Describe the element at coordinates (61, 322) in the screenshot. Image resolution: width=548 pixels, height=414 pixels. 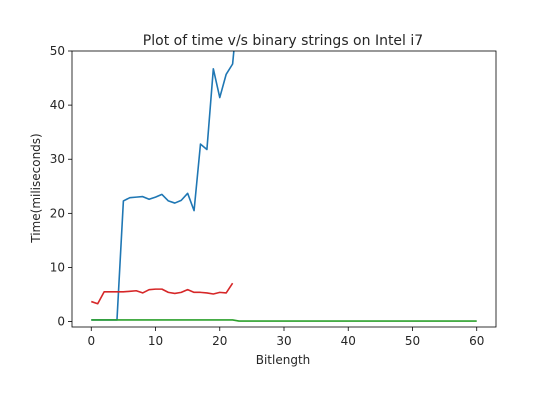
I see `y-tick-label: 0` at that location.